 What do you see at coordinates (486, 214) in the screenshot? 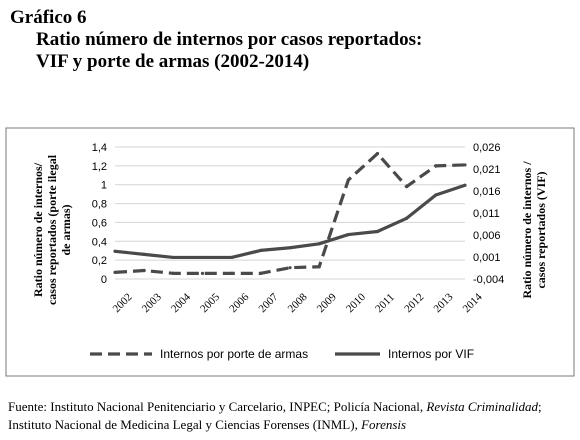
I see `y-right-tick-label: 0,011` at bounding box center [486, 214].